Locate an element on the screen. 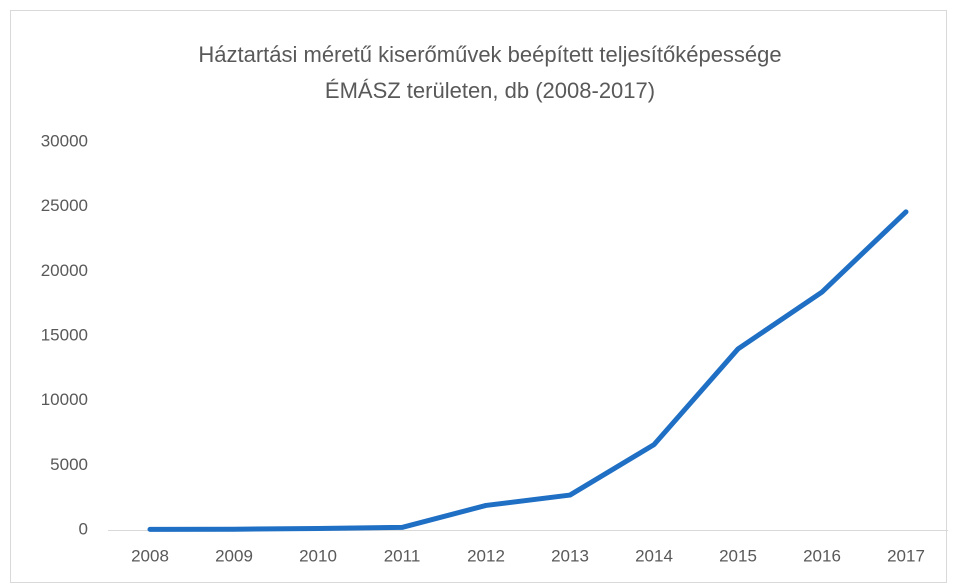 Image resolution: width=957 pixels, height=583 pixels. y-tick-label: 20000 is located at coordinates (64, 270).